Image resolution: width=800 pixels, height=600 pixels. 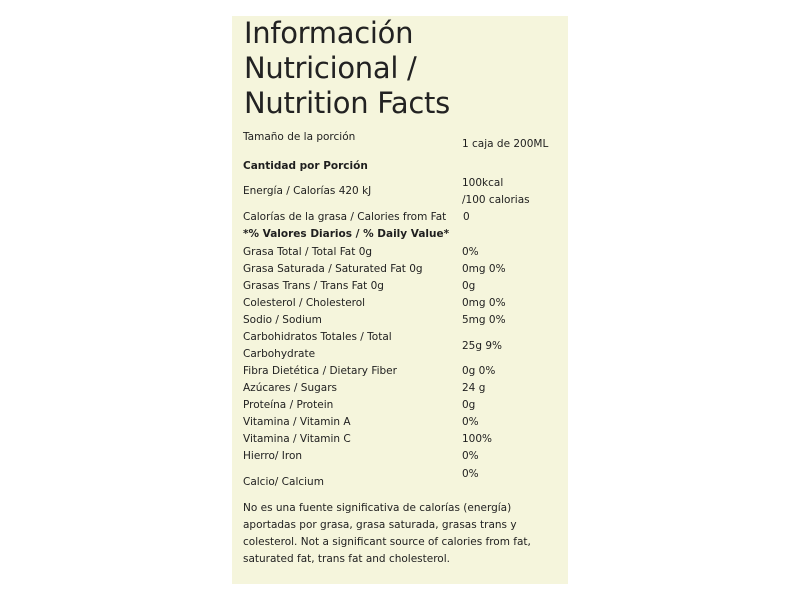 I want to click on trans-fat-value: 0g, so click(x=469, y=286).